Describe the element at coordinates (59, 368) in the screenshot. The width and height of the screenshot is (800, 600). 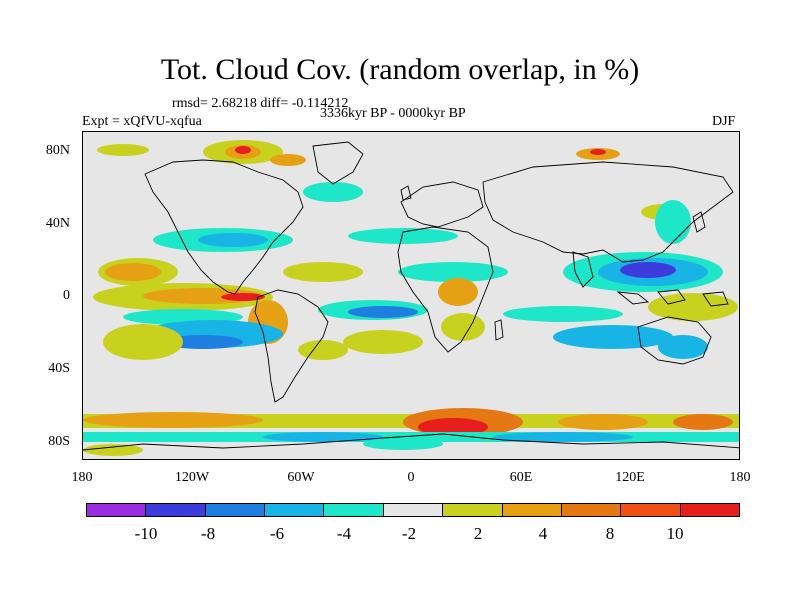
I see `lat-label-40s: 40S` at that location.